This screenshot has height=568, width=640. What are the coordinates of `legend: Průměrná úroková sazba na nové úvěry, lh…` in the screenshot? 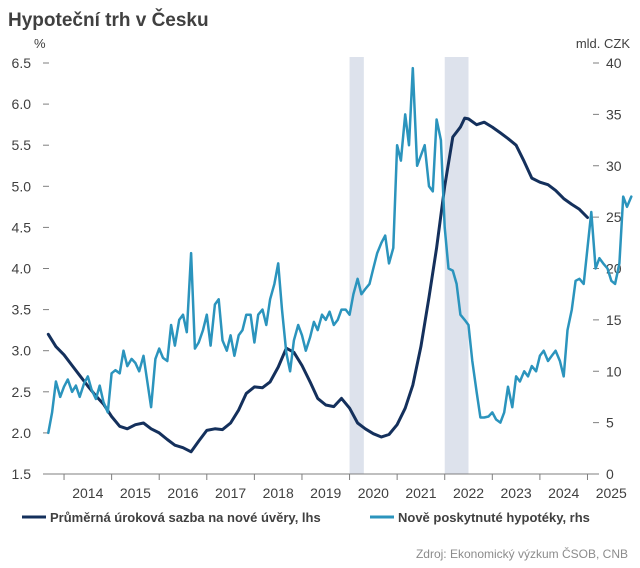 It's located at (306, 517).